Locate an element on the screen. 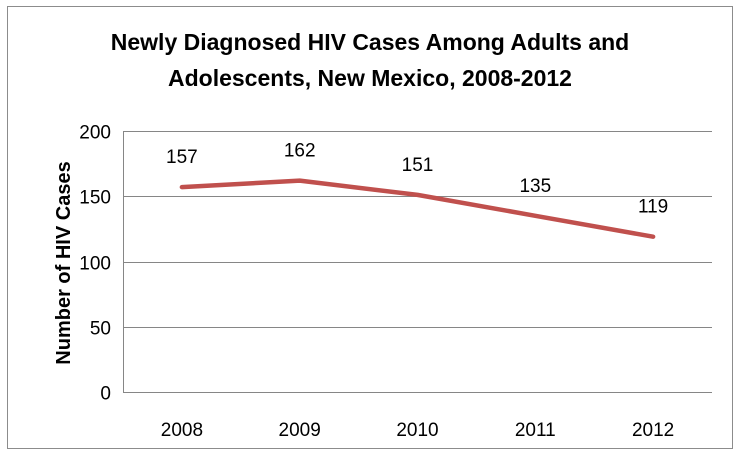  chart-title-line-2: Adolescents, New Mexico, 2008-2012 is located at coordinates (370, 78).